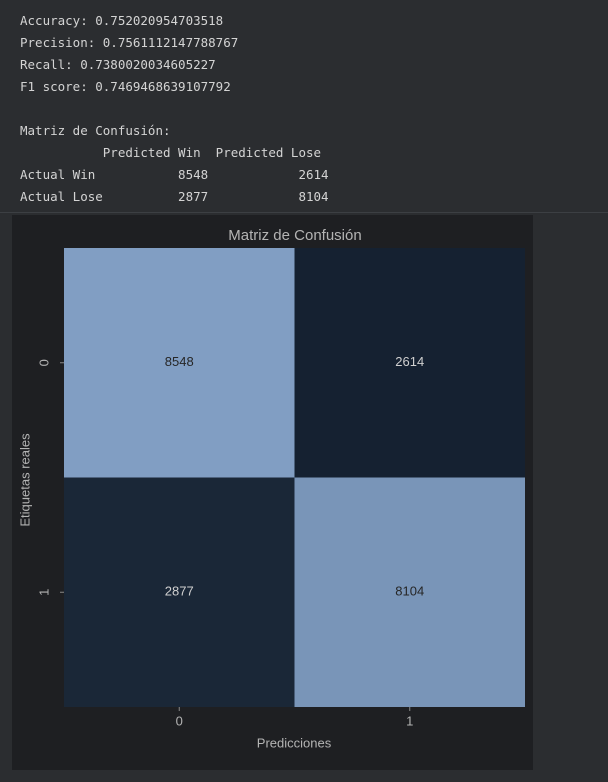  Describe the element at coordinates (174, 174) in the screenshot. I see `console-line: Actual Win 8548 2614` at that location.